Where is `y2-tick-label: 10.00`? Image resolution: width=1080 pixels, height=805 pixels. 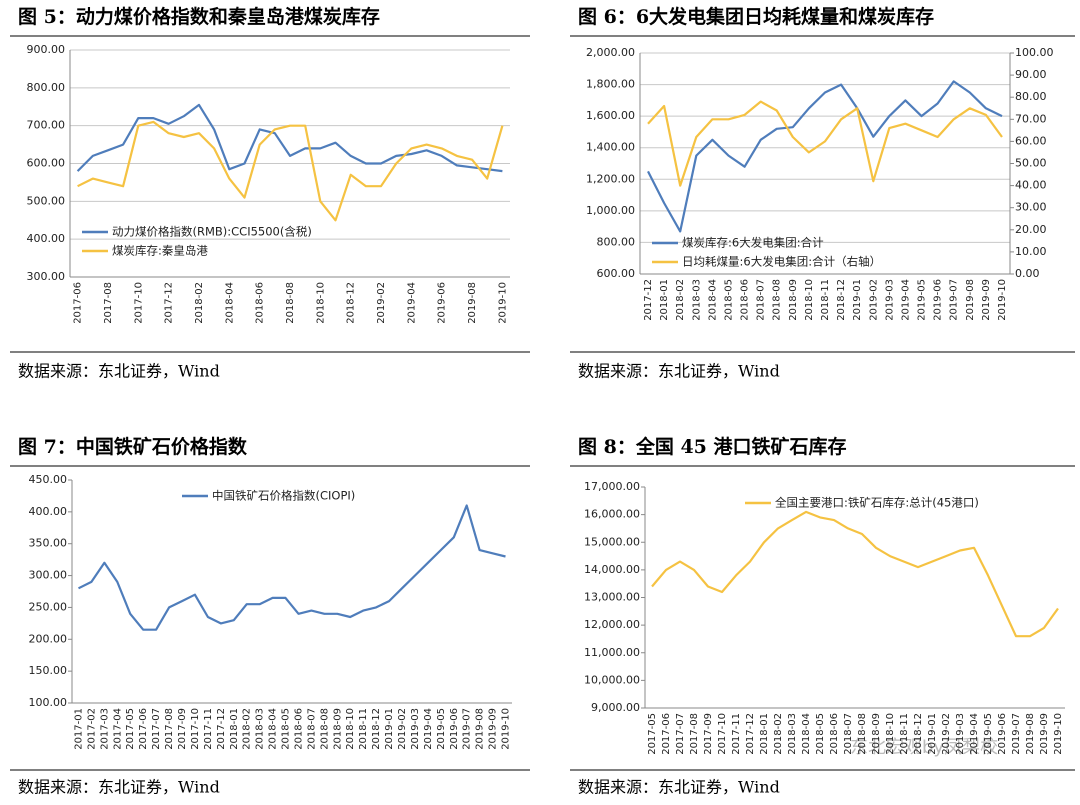 y2-tick-label: 10.00 is located at coordinates (1031, 251).